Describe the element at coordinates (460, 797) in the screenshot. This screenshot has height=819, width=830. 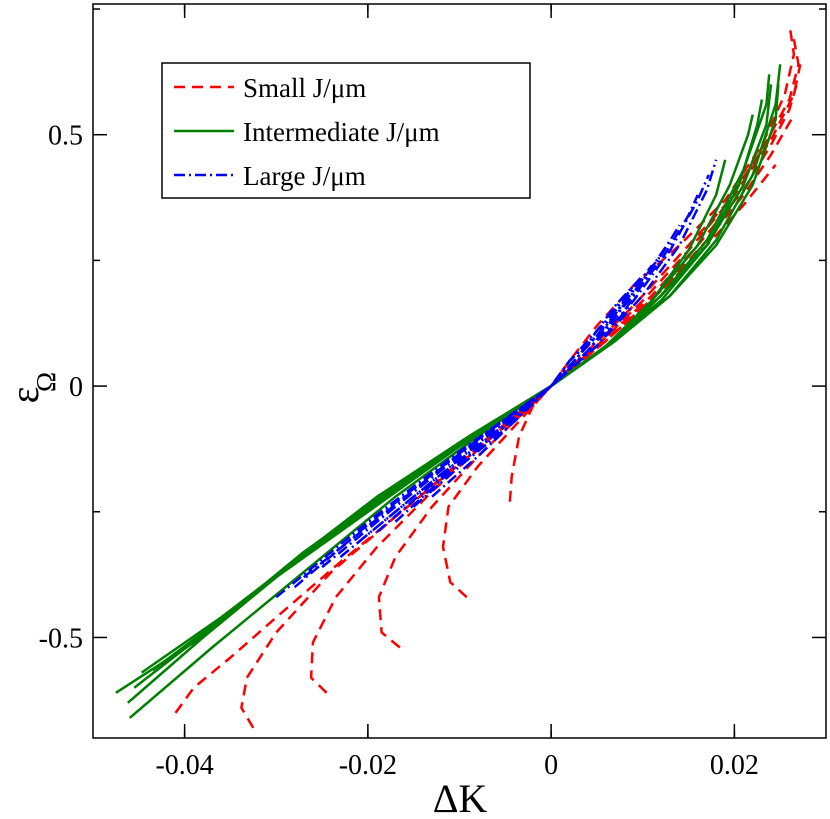
I see `x-axis-title: ΔK` at that location.